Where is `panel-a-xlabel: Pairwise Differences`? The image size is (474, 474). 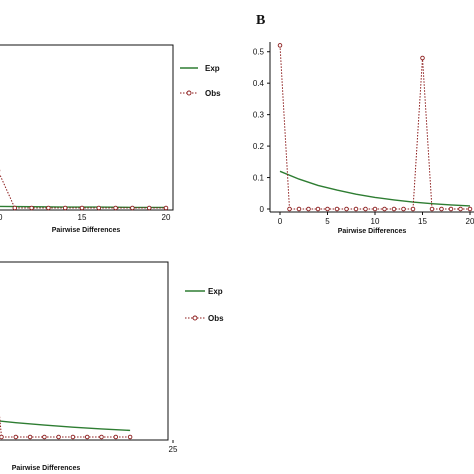
panel-a-xlabel: Pairwise Differences is located at coordinates (86, 230).